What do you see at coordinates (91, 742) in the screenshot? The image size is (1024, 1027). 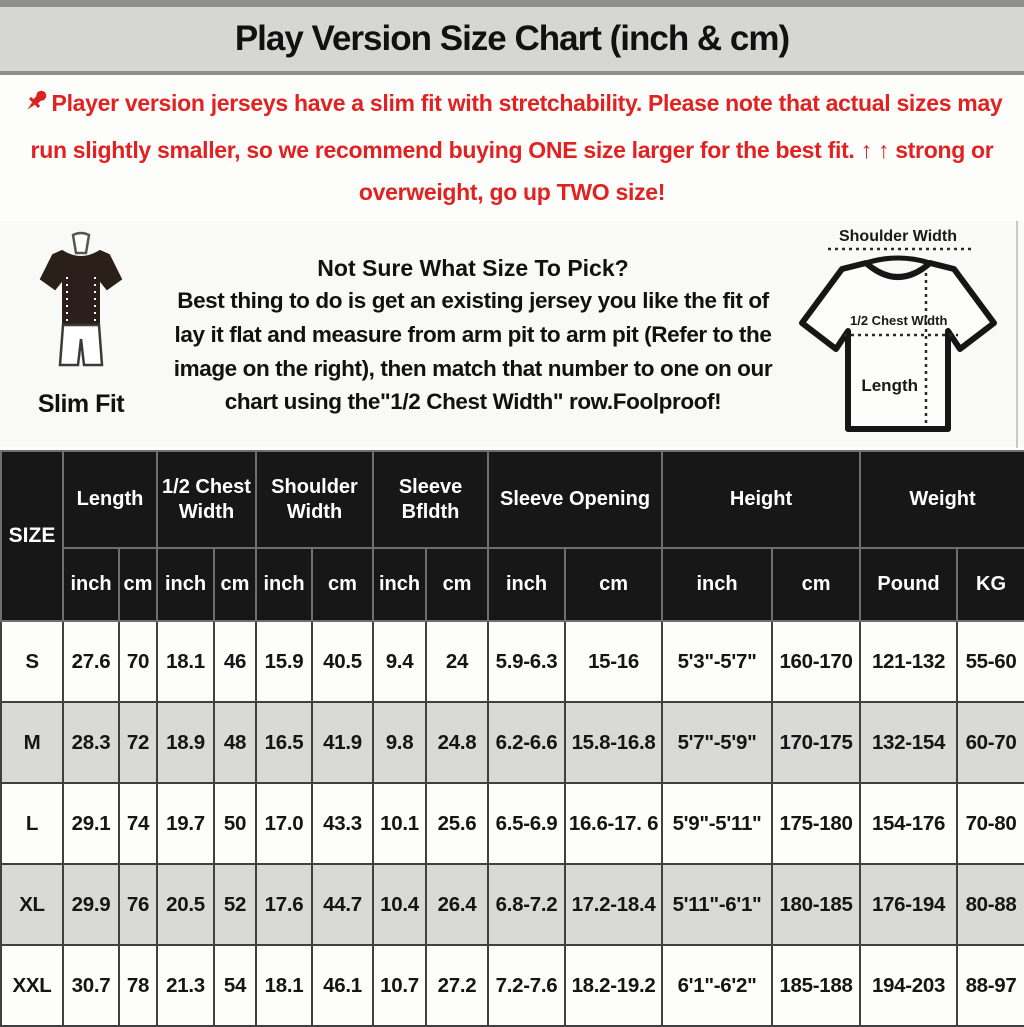 I see `table-cell: 28.3` at bounding box center [91, 742].